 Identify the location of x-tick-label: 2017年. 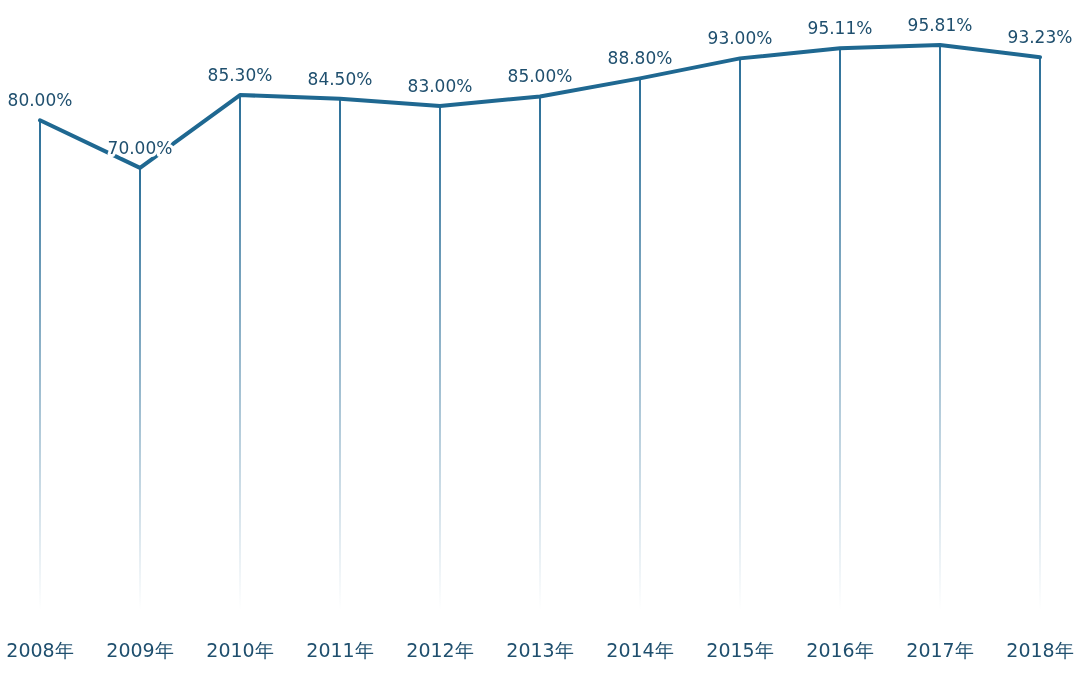
(940, 650).